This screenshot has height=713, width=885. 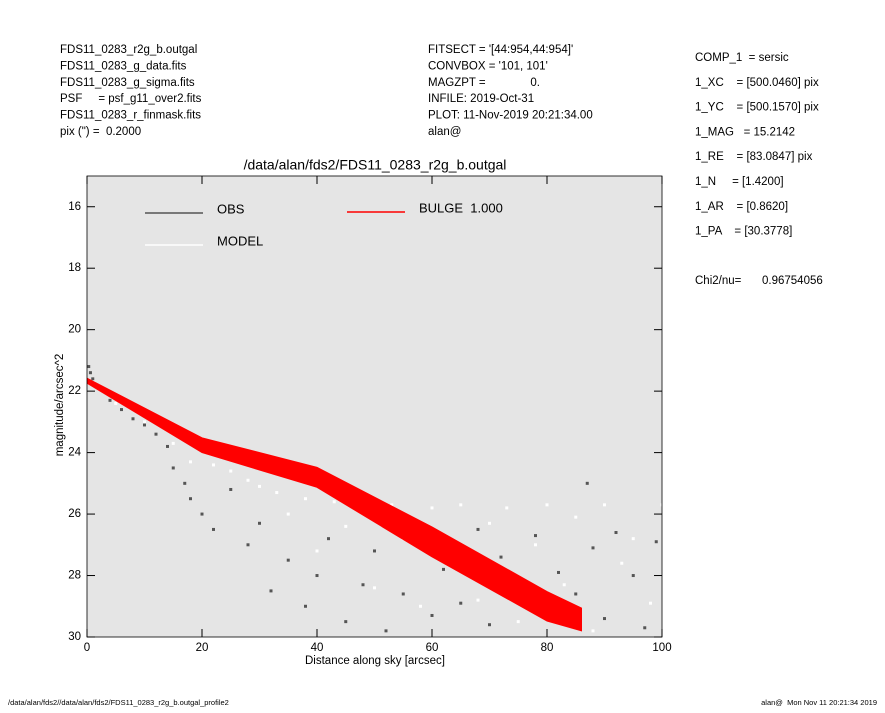 I want to click on header-line: PLOT: 11-Nov-2019 20:21:34.00, so click(x=510, y=116).